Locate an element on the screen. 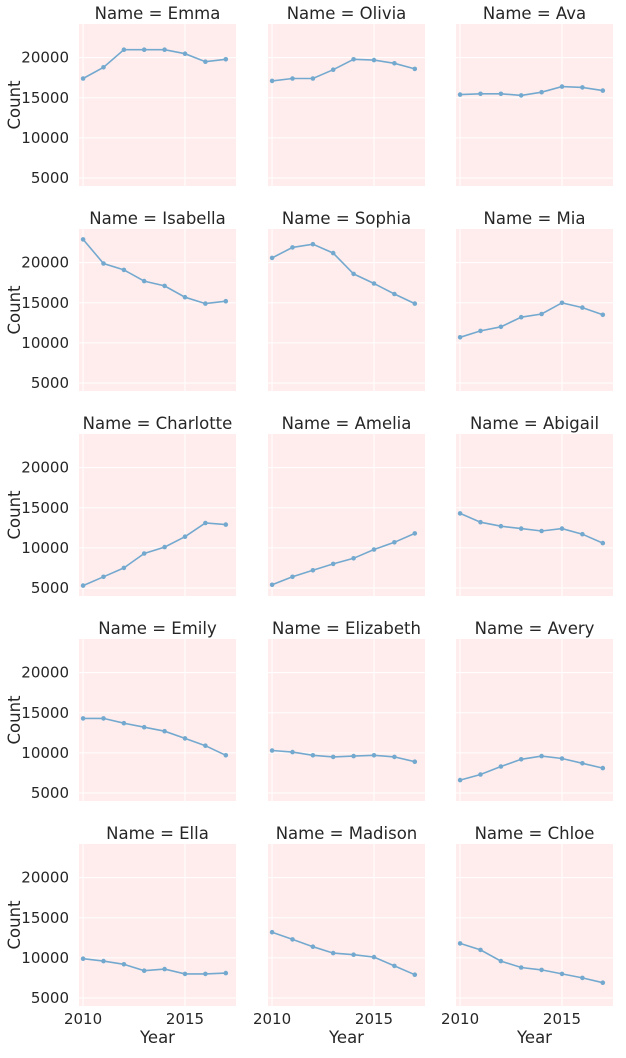 This screenshot has width=626, height=1058. panel-title: Name = Ella is located at coordinates (157, 833).